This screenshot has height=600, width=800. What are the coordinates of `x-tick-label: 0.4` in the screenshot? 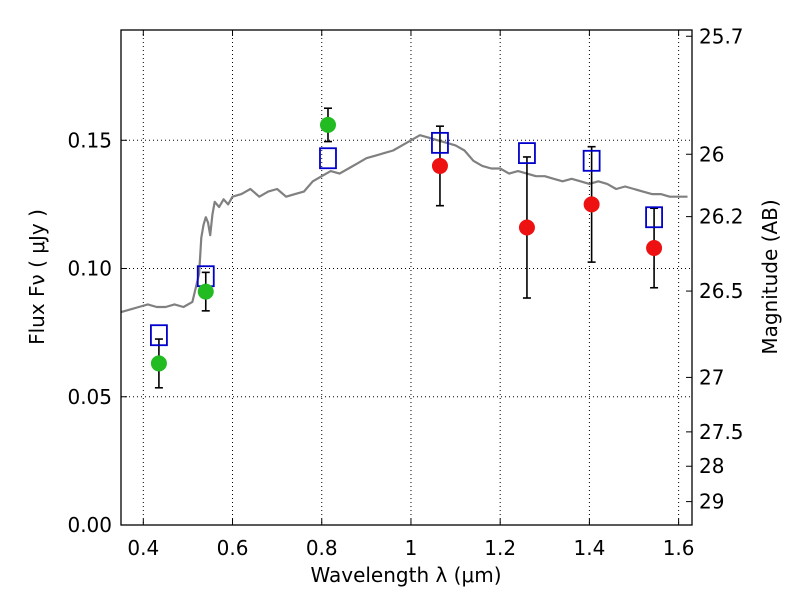 It's located at (143, 548).